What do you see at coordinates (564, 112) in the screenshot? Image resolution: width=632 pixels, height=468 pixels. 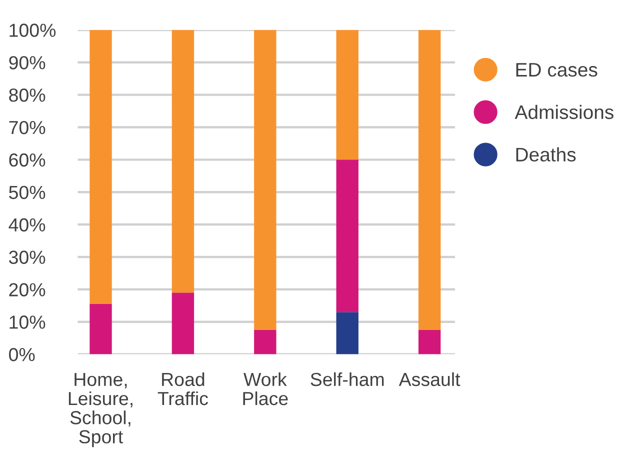 I see `legend-label: Admissions` at bounding box center [564, 112].